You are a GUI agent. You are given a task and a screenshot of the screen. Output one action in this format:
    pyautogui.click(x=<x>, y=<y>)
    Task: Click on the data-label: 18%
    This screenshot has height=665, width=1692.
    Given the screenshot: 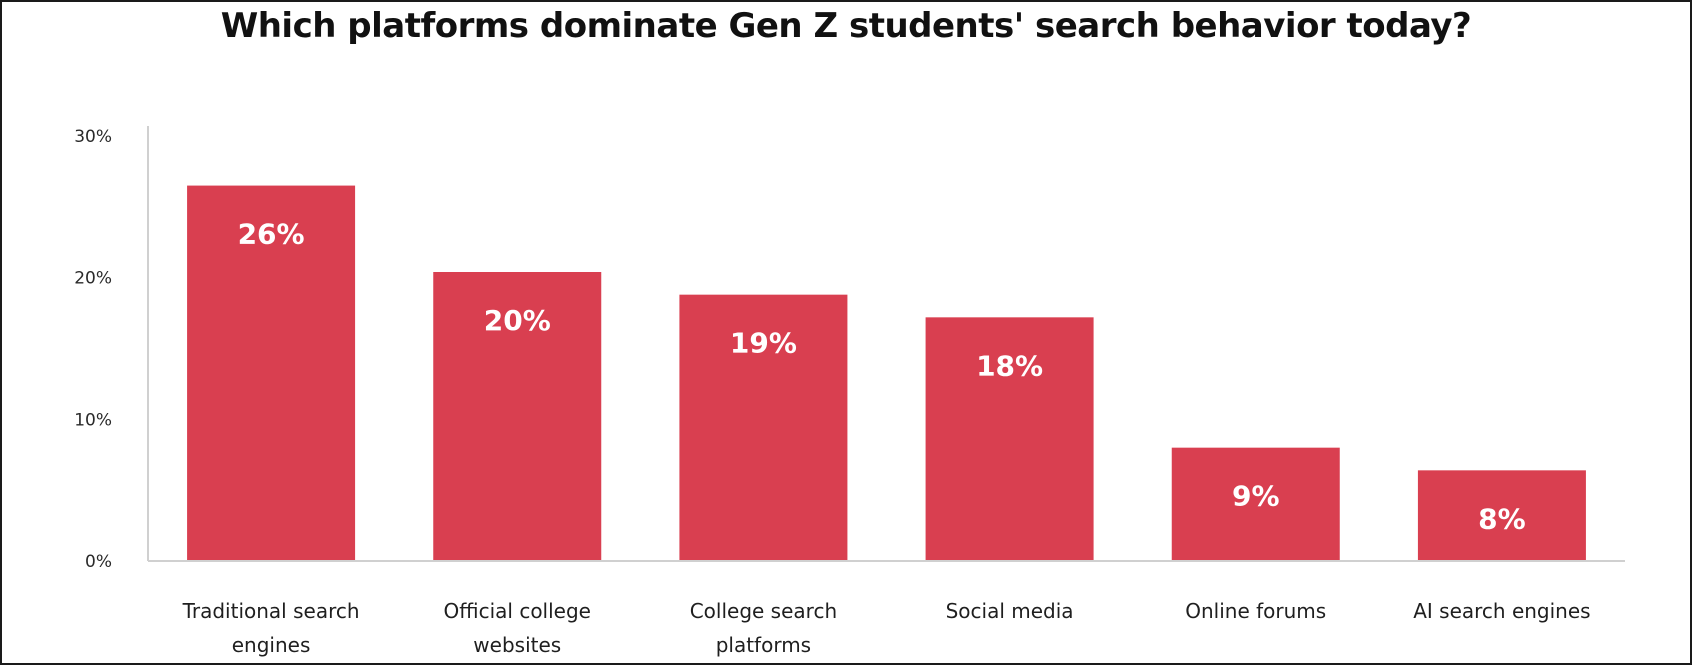 What is the action you would take?
    pyautogui.click(x=1009, y=365)
    